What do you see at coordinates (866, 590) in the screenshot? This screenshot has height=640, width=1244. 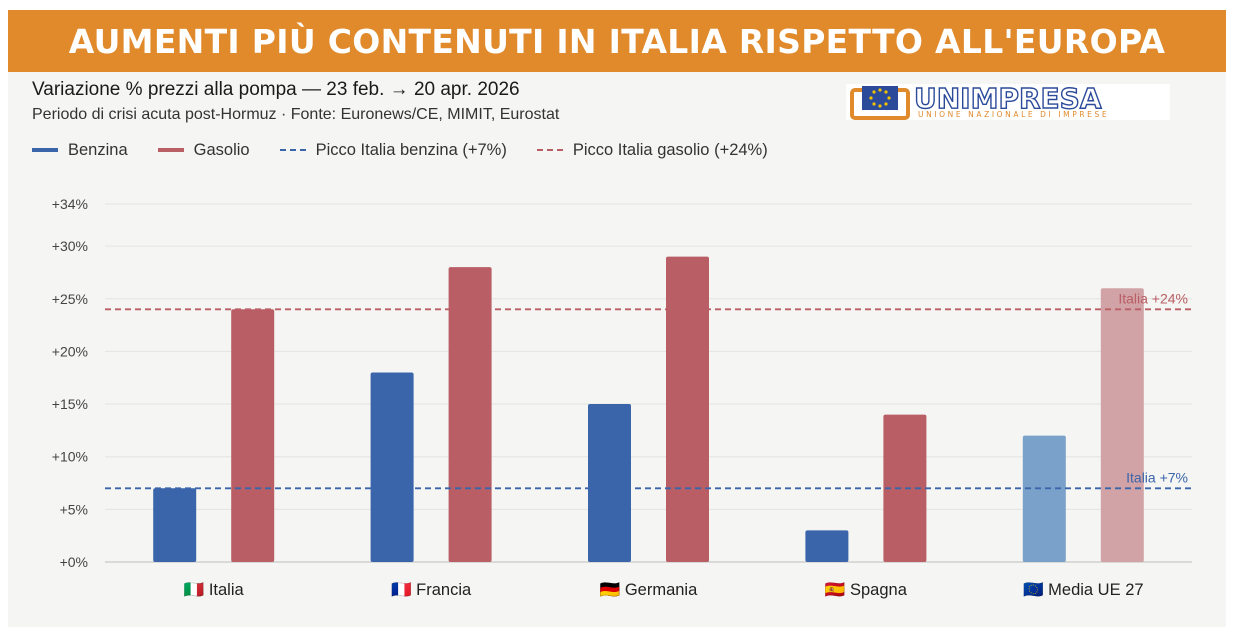 I see `x-category-label: 🇪🇸 Spagna` at bounding box center [866, 590].